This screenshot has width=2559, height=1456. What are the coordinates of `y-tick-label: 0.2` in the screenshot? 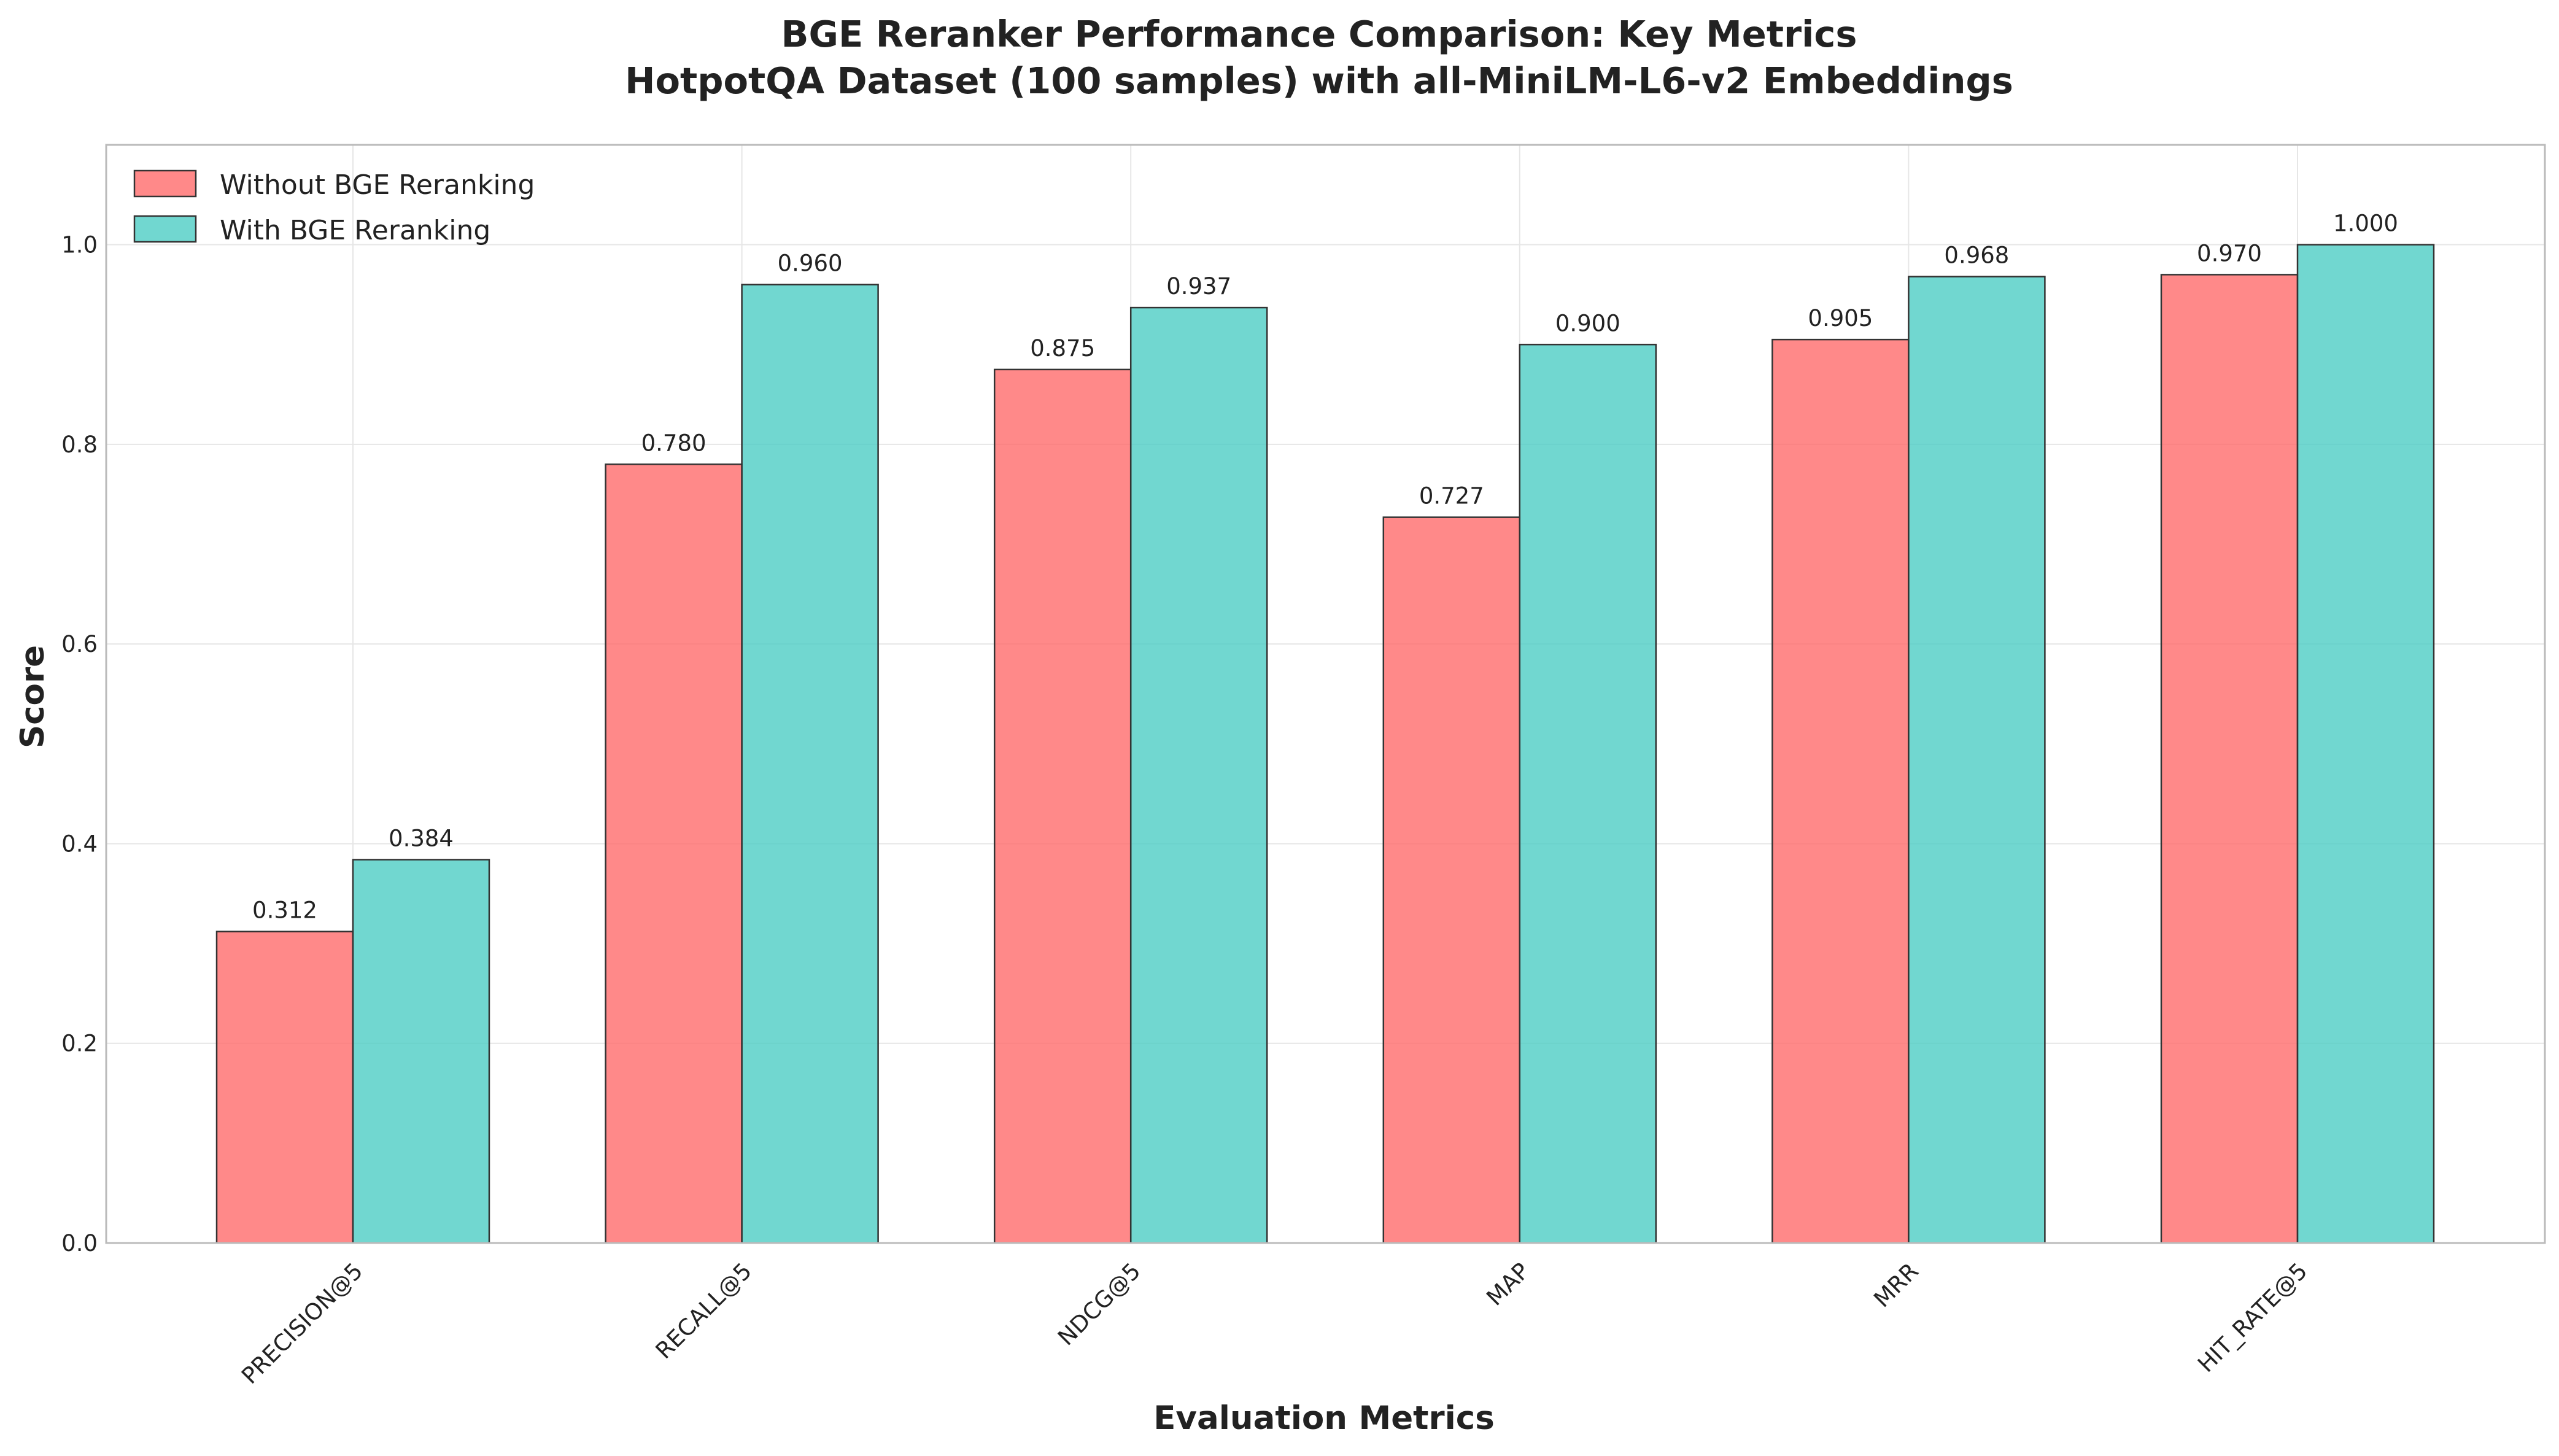 It's located at (79, 1044).